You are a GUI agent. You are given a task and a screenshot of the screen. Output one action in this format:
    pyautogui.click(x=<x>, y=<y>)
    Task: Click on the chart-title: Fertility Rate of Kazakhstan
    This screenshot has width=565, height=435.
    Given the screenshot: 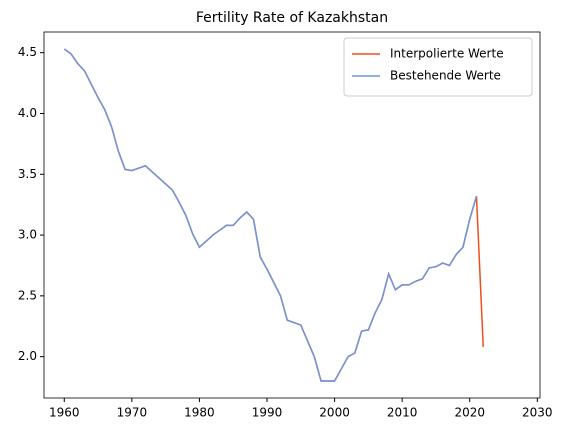 What is the action you would take?
    pyautogui.click(x=292, y=18)
    